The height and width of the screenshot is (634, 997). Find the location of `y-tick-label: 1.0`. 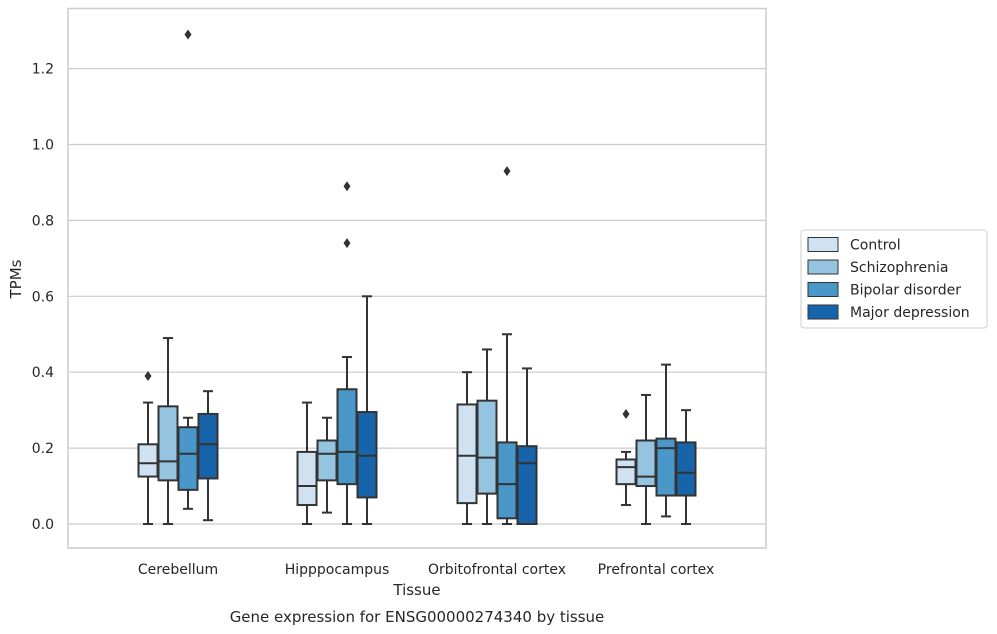

y-tick-label: 1.0 is located at coordinates (43, 146).